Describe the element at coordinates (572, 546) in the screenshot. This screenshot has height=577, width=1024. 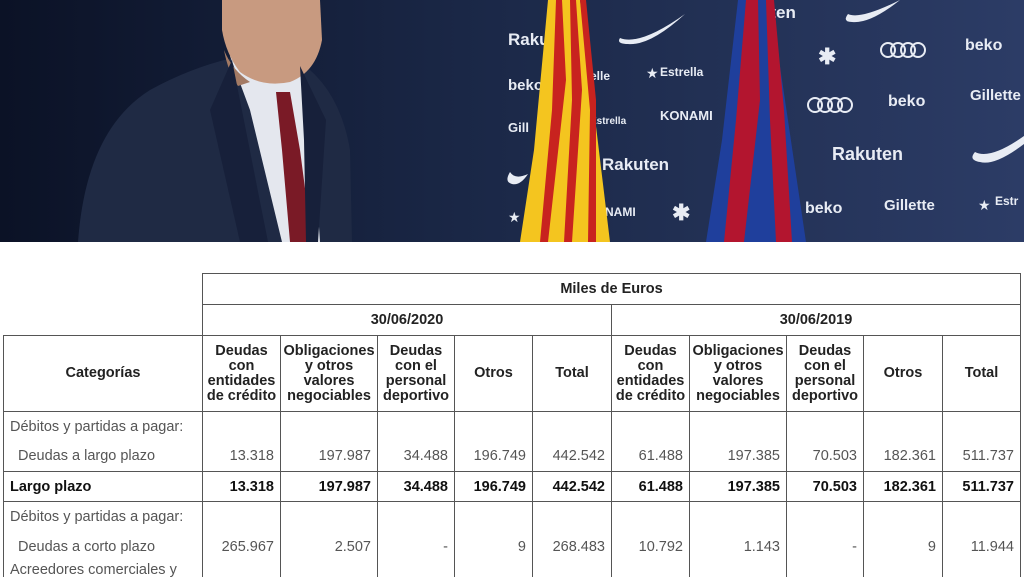
I see `cell: 268.483` at that location.